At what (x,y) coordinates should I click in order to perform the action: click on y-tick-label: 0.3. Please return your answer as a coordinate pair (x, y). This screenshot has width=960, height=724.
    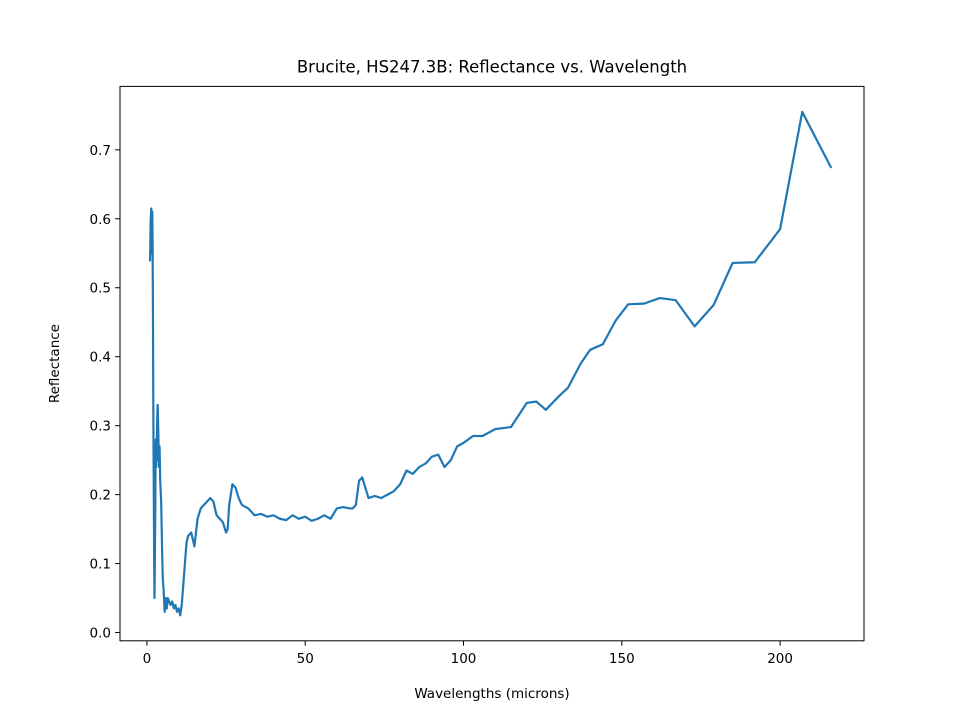
    Looking at the image, I should click on (100, 427).